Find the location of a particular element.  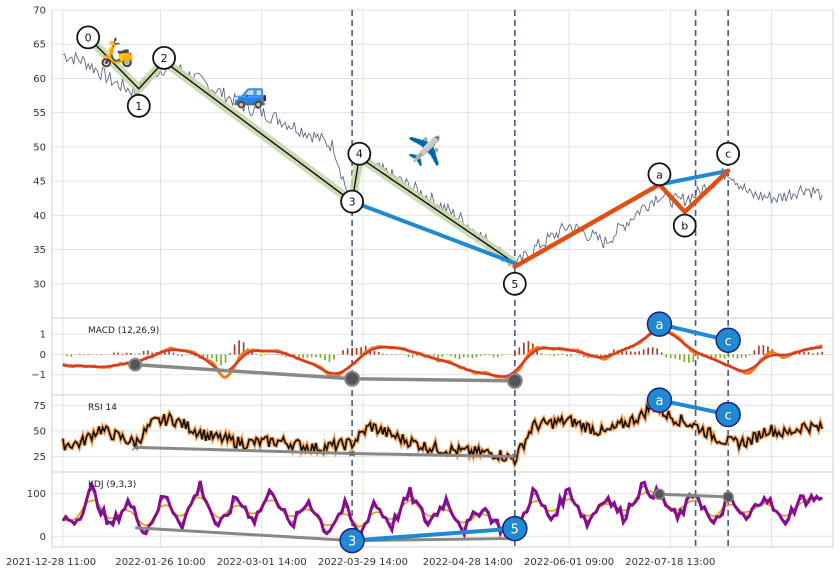

rsi-line is located at coordinates (442, 434).